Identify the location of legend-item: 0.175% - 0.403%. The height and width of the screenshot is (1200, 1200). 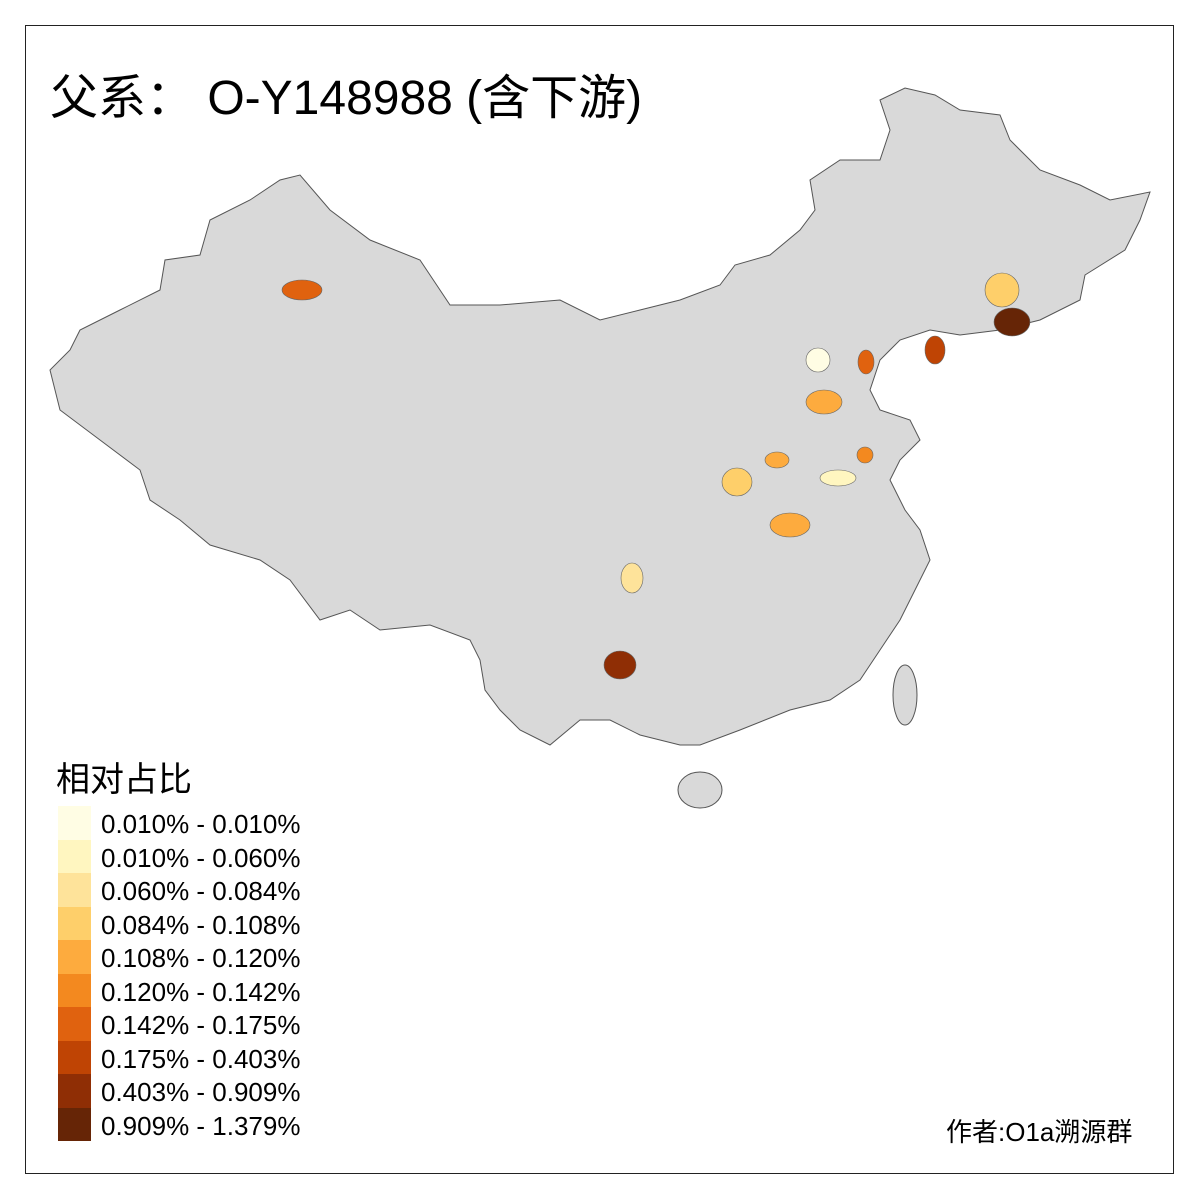
(208, 1057).